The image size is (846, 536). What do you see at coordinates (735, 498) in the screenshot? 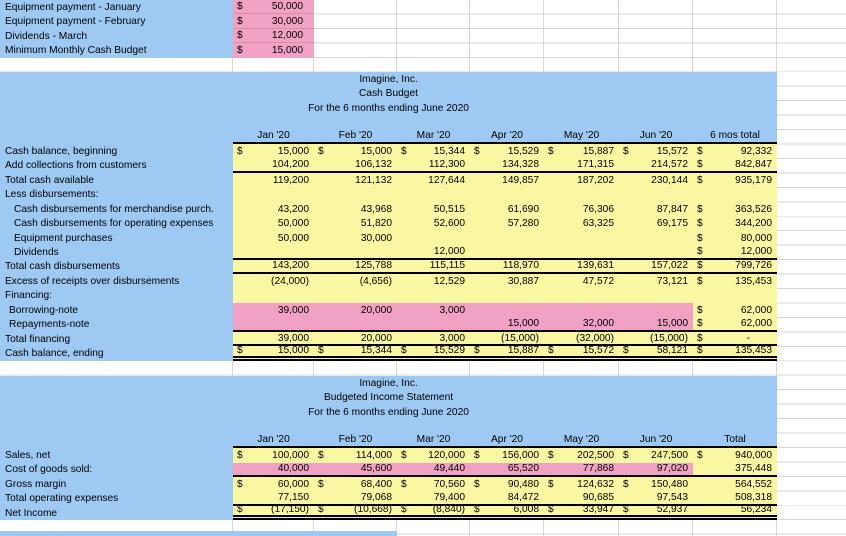
I see `cell: 508,318` at bounding box center [735, 498].